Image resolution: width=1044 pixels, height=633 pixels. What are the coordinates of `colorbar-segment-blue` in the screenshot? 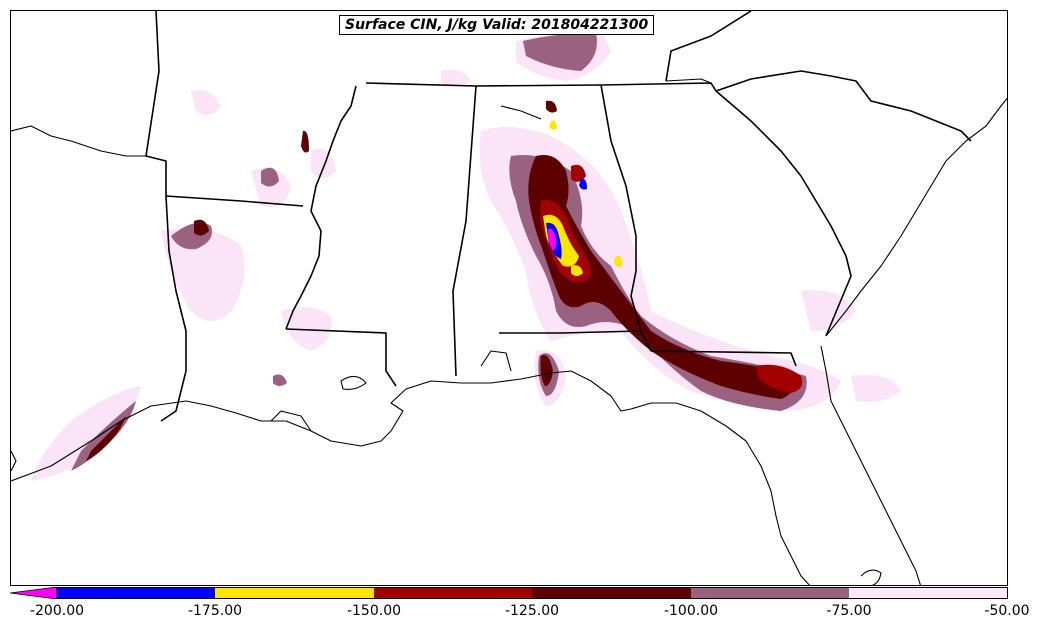 It's located at (136, 593).